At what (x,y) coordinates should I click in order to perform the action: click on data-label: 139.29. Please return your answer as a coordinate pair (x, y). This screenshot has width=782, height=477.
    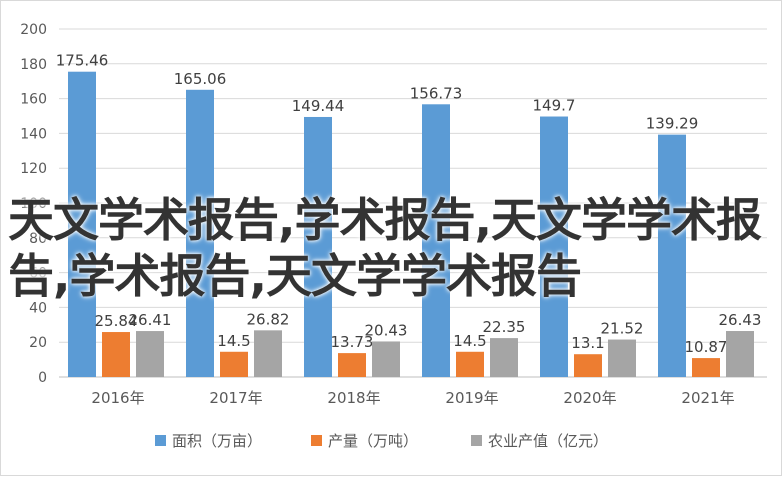
    Looking at the image, I should click on (672, 124).